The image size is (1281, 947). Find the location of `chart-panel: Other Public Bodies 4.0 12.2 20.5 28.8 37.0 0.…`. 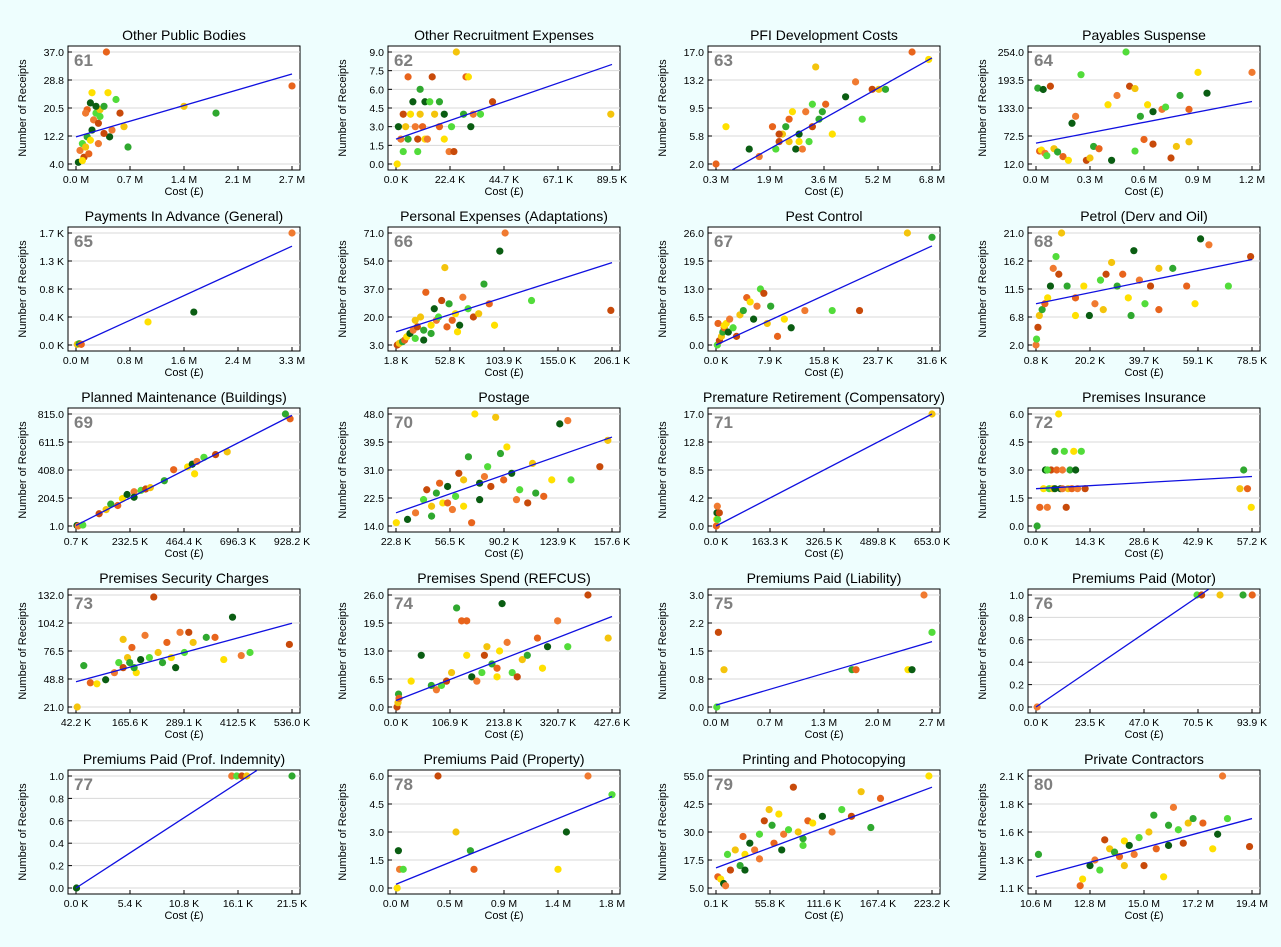

chart-panel: Other Public Bodies 4.0 12.2 20.5 28.8 37.0 0.… is located at coordinates (160, 99).